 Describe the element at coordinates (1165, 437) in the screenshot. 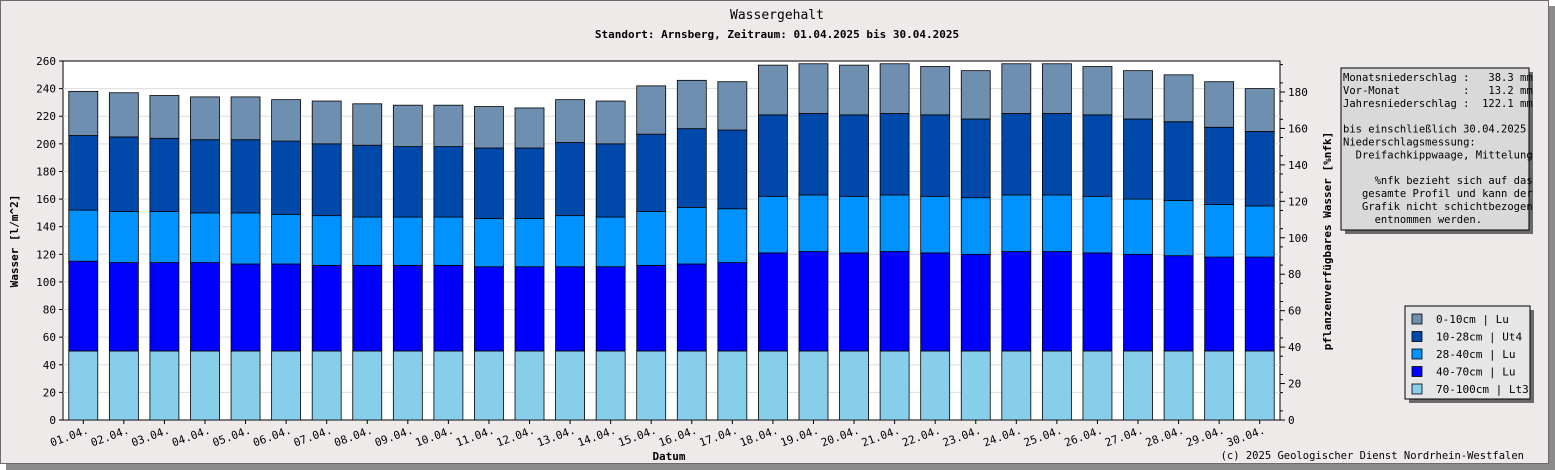

I see `x-tick-label: 28.04.` at that location.